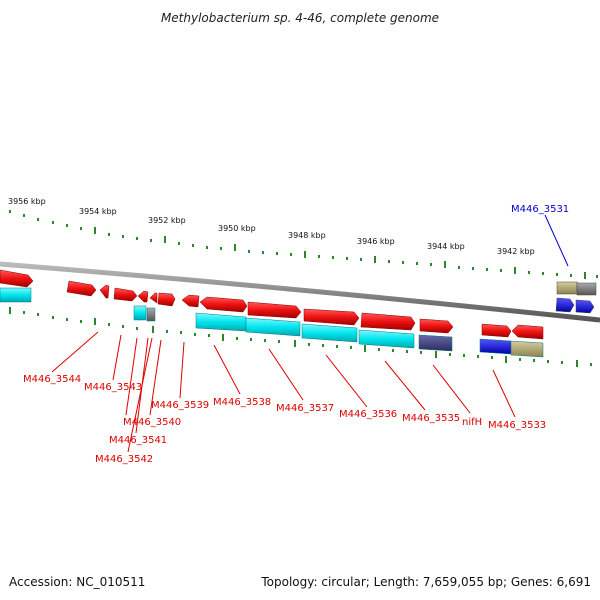  I want to click on cds-features, so click(272, 322).